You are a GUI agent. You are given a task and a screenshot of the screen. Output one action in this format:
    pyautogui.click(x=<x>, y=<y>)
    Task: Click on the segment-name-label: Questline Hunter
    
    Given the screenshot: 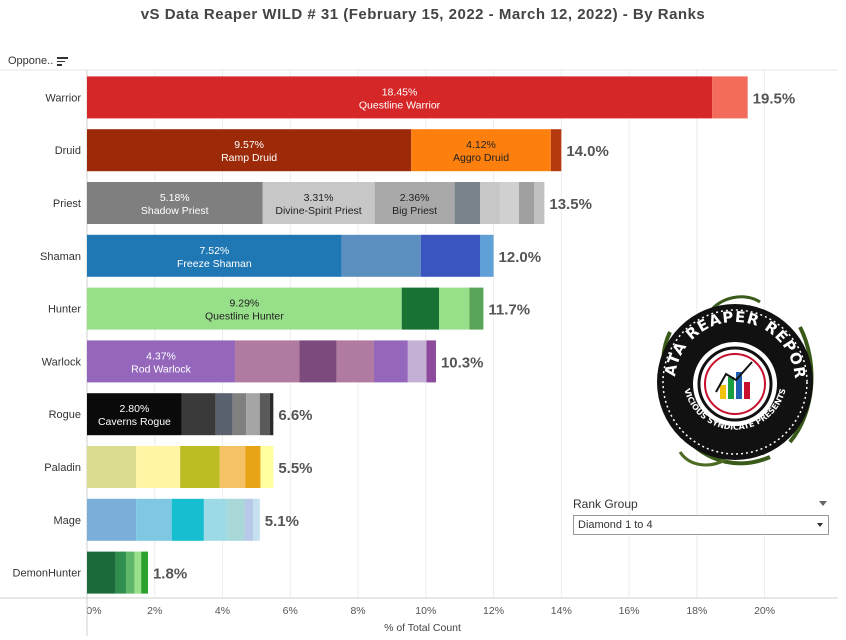 What is the action you would take?
    pyautogui.click(x=244, y=317)
    